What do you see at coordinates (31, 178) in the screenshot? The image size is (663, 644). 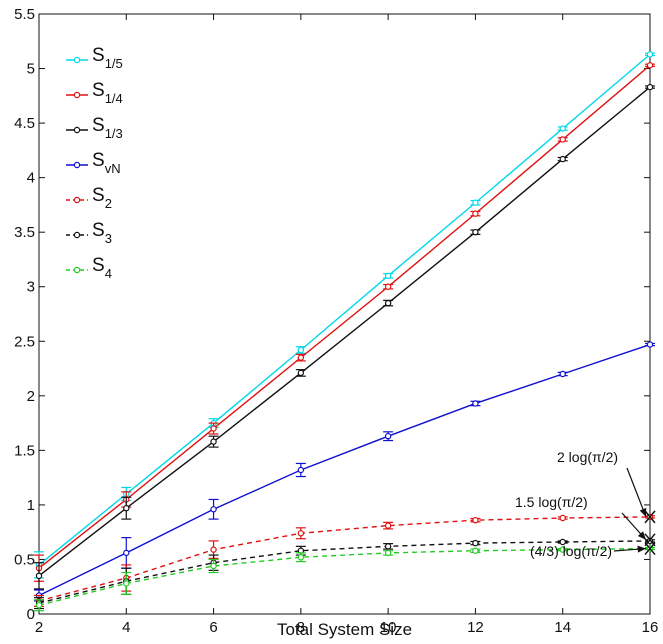 I see `y-tick-label: 4` at bounding box center [31, 178].